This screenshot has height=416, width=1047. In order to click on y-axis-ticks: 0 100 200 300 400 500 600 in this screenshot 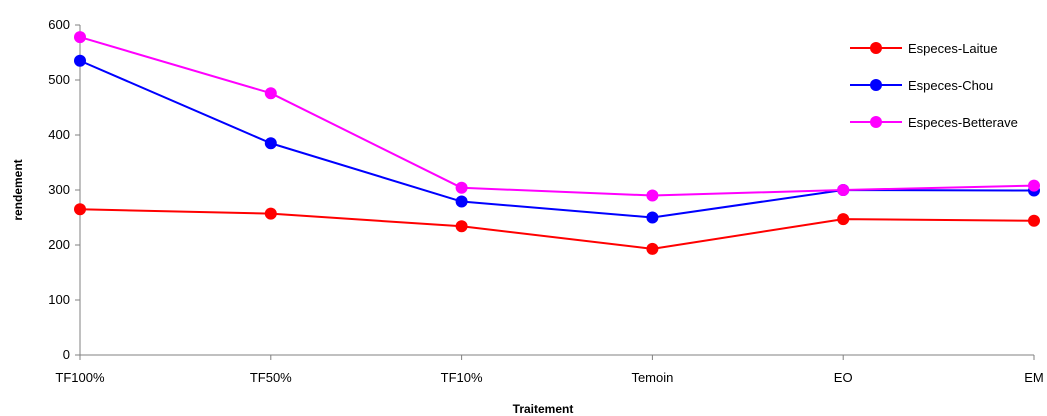, I will do `click(64, 189)`.